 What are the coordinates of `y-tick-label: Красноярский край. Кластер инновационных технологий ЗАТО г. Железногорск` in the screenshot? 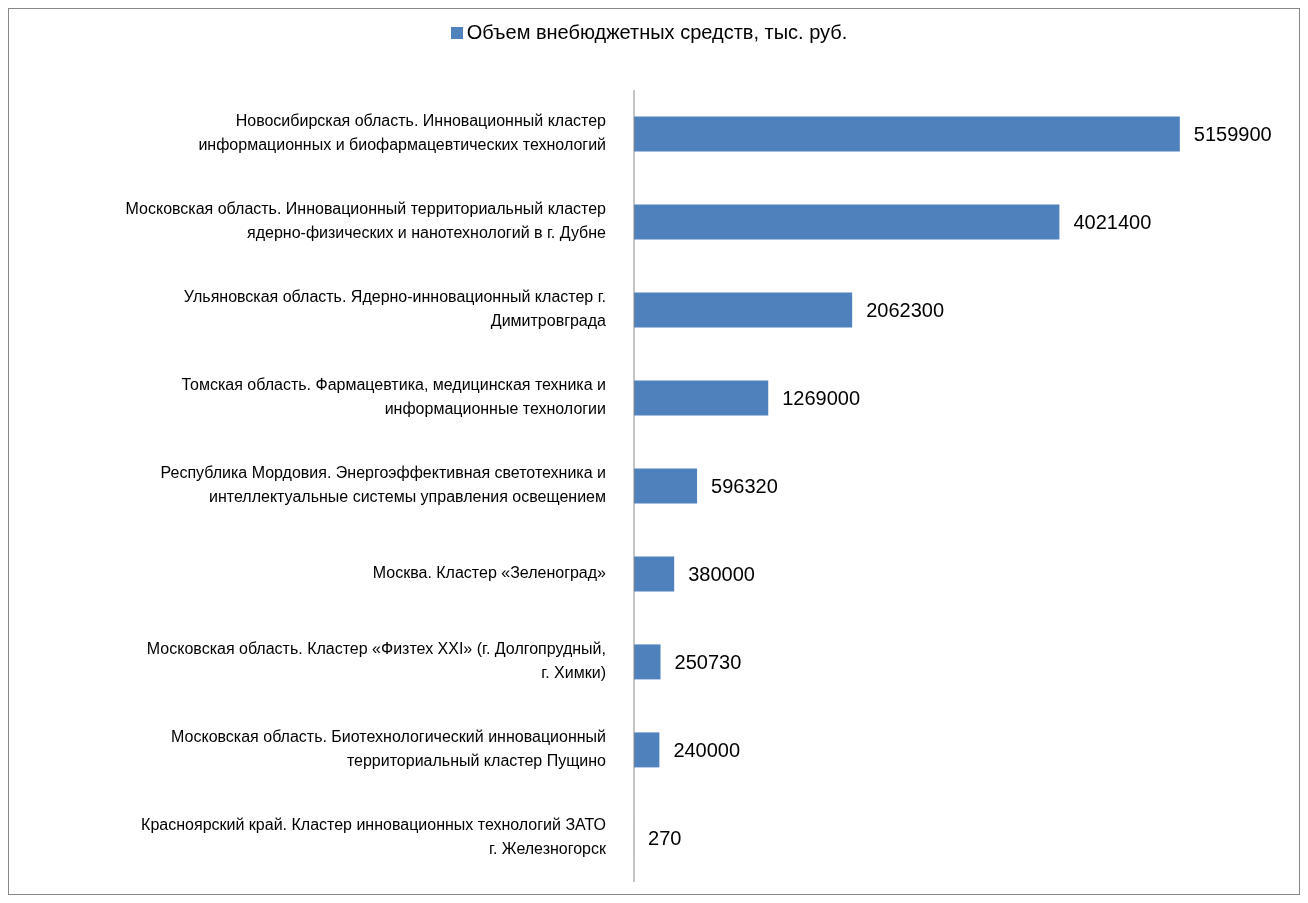 It's located at (374, 837).